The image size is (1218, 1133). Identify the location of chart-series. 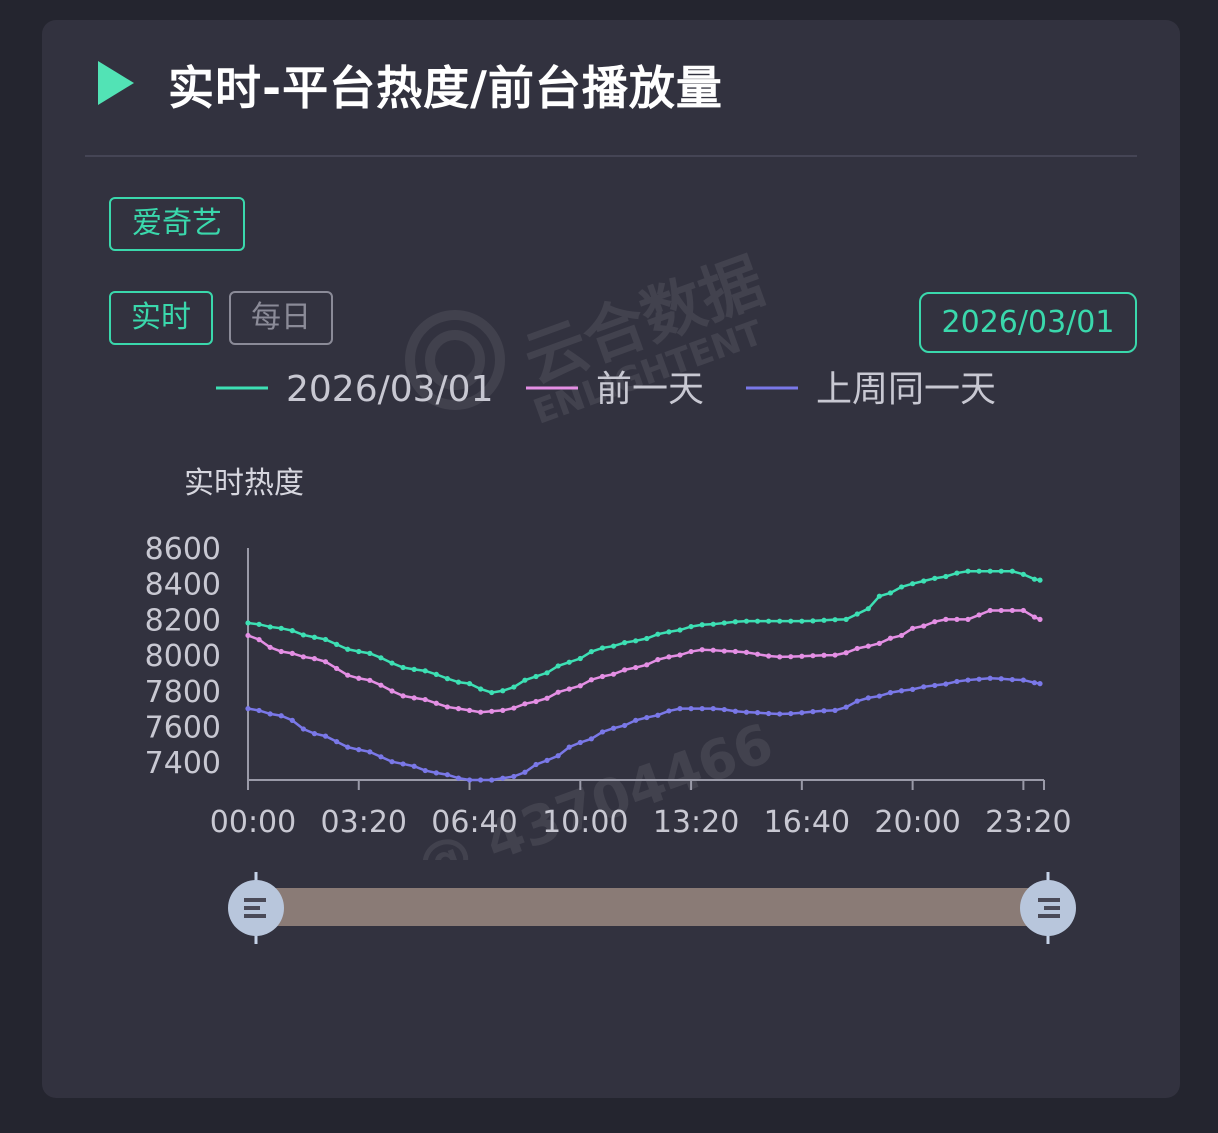
(644, 675).